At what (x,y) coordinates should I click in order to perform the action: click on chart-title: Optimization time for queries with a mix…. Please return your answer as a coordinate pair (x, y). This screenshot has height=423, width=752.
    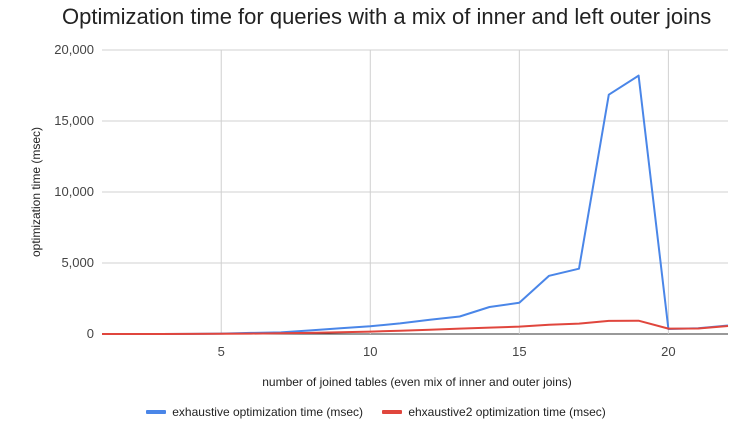
    Looking at the image, I should click on (387, 16).